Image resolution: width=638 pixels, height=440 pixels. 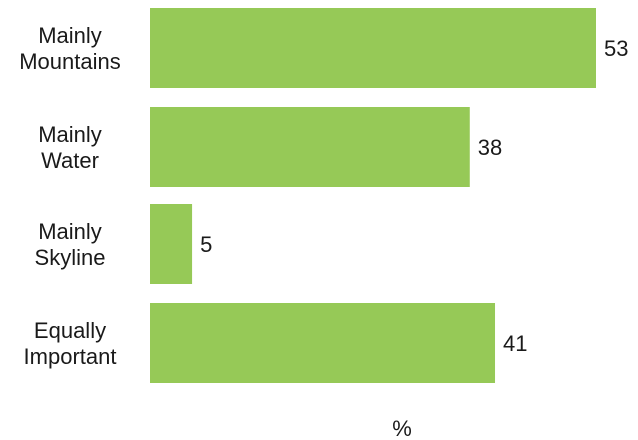 I want to click on category-label-line: Important, so click(x=70, y=356).